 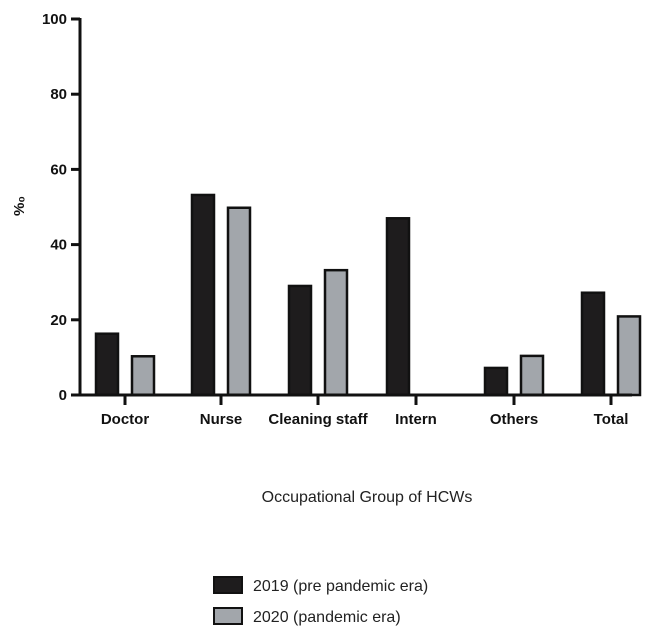 What do you see at coordinates (58, 320) in the screenshot?
I see `y-tick-label: 20` at bounding box center [58, 320].